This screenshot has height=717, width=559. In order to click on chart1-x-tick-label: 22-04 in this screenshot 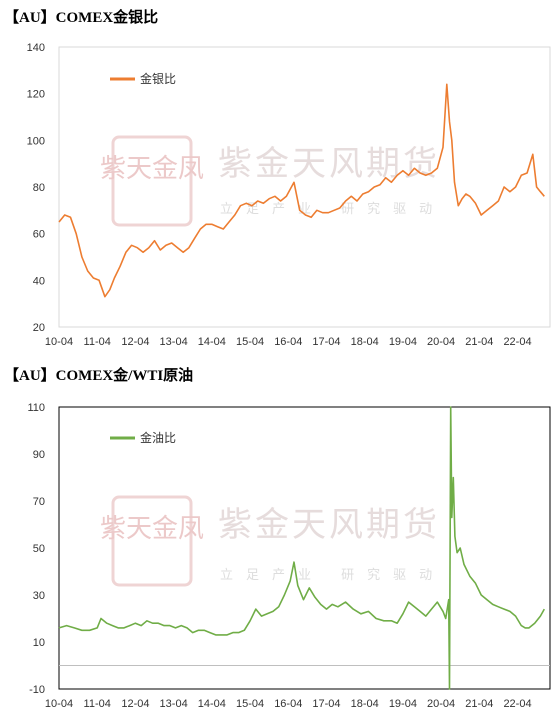, I will do `click(517, 342)`.